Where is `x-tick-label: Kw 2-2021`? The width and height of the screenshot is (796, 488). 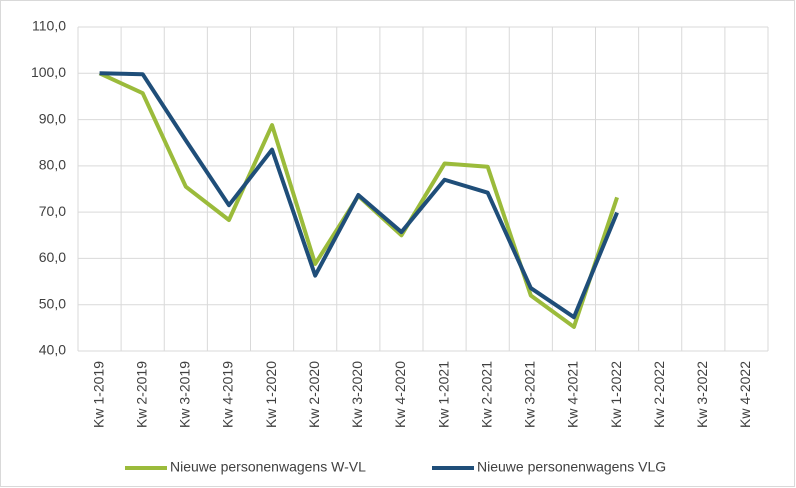
x-tick-label: Kw 2-2021 is located at coordinates (486, 394).